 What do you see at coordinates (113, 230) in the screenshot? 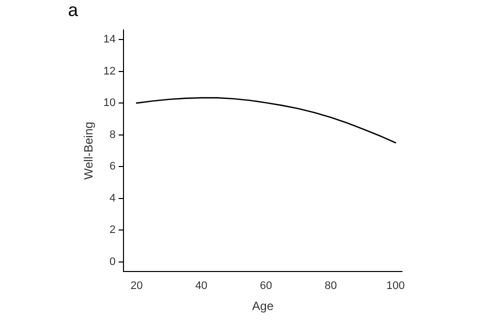
I see `y-tick-label: 2` at bounding box center [113, 230].